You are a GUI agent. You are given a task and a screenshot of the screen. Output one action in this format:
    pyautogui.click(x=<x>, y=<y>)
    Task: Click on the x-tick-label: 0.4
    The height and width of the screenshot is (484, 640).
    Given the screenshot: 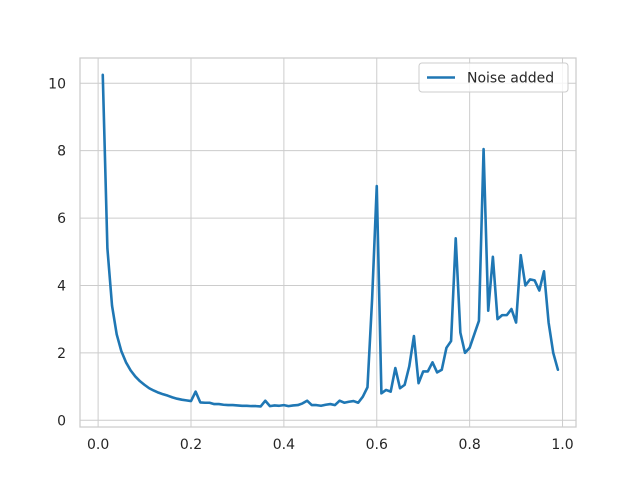 What is the action you would take?
    pyautogui.click(x=284, y=445)
    